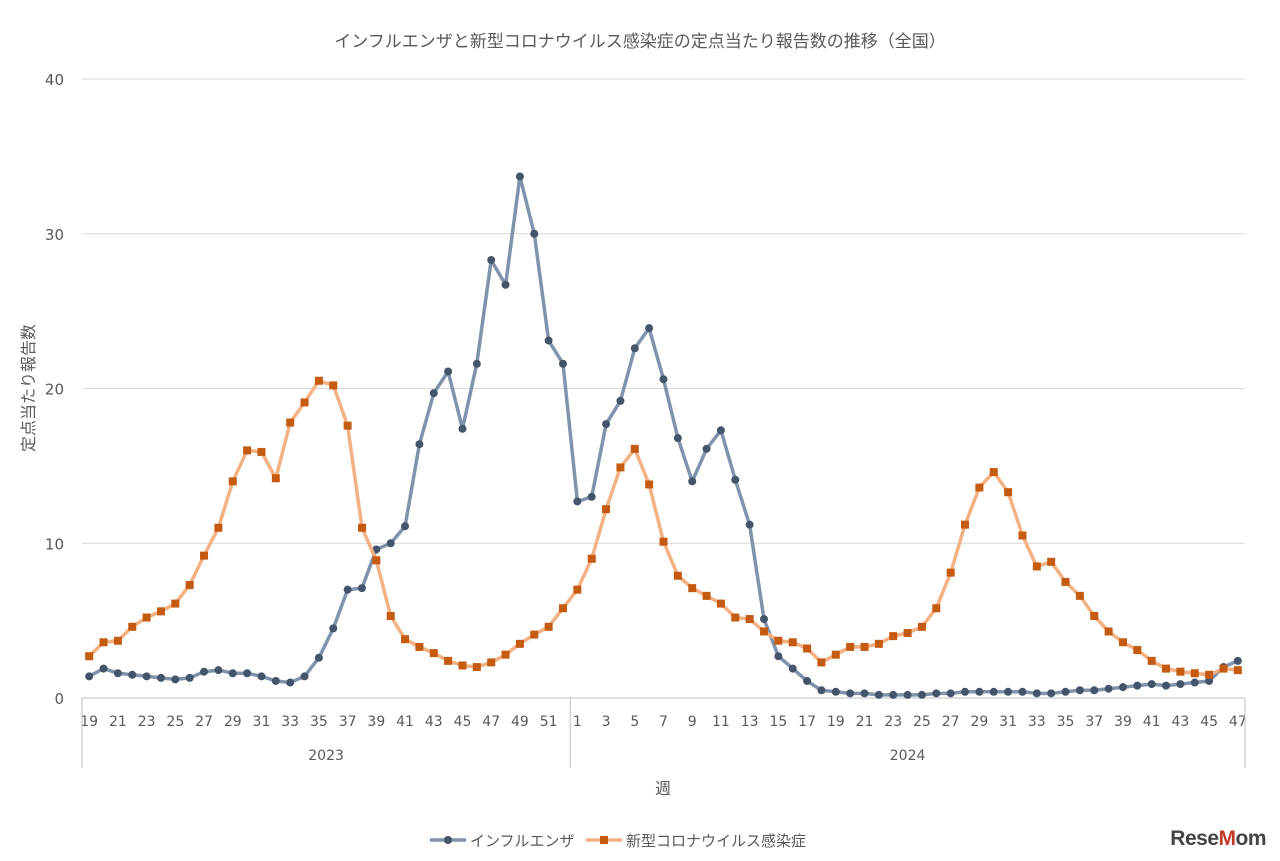  Describe the element at coordinates (319, 722) in the screenshot. I see `x-tick-label: 35` at that location.